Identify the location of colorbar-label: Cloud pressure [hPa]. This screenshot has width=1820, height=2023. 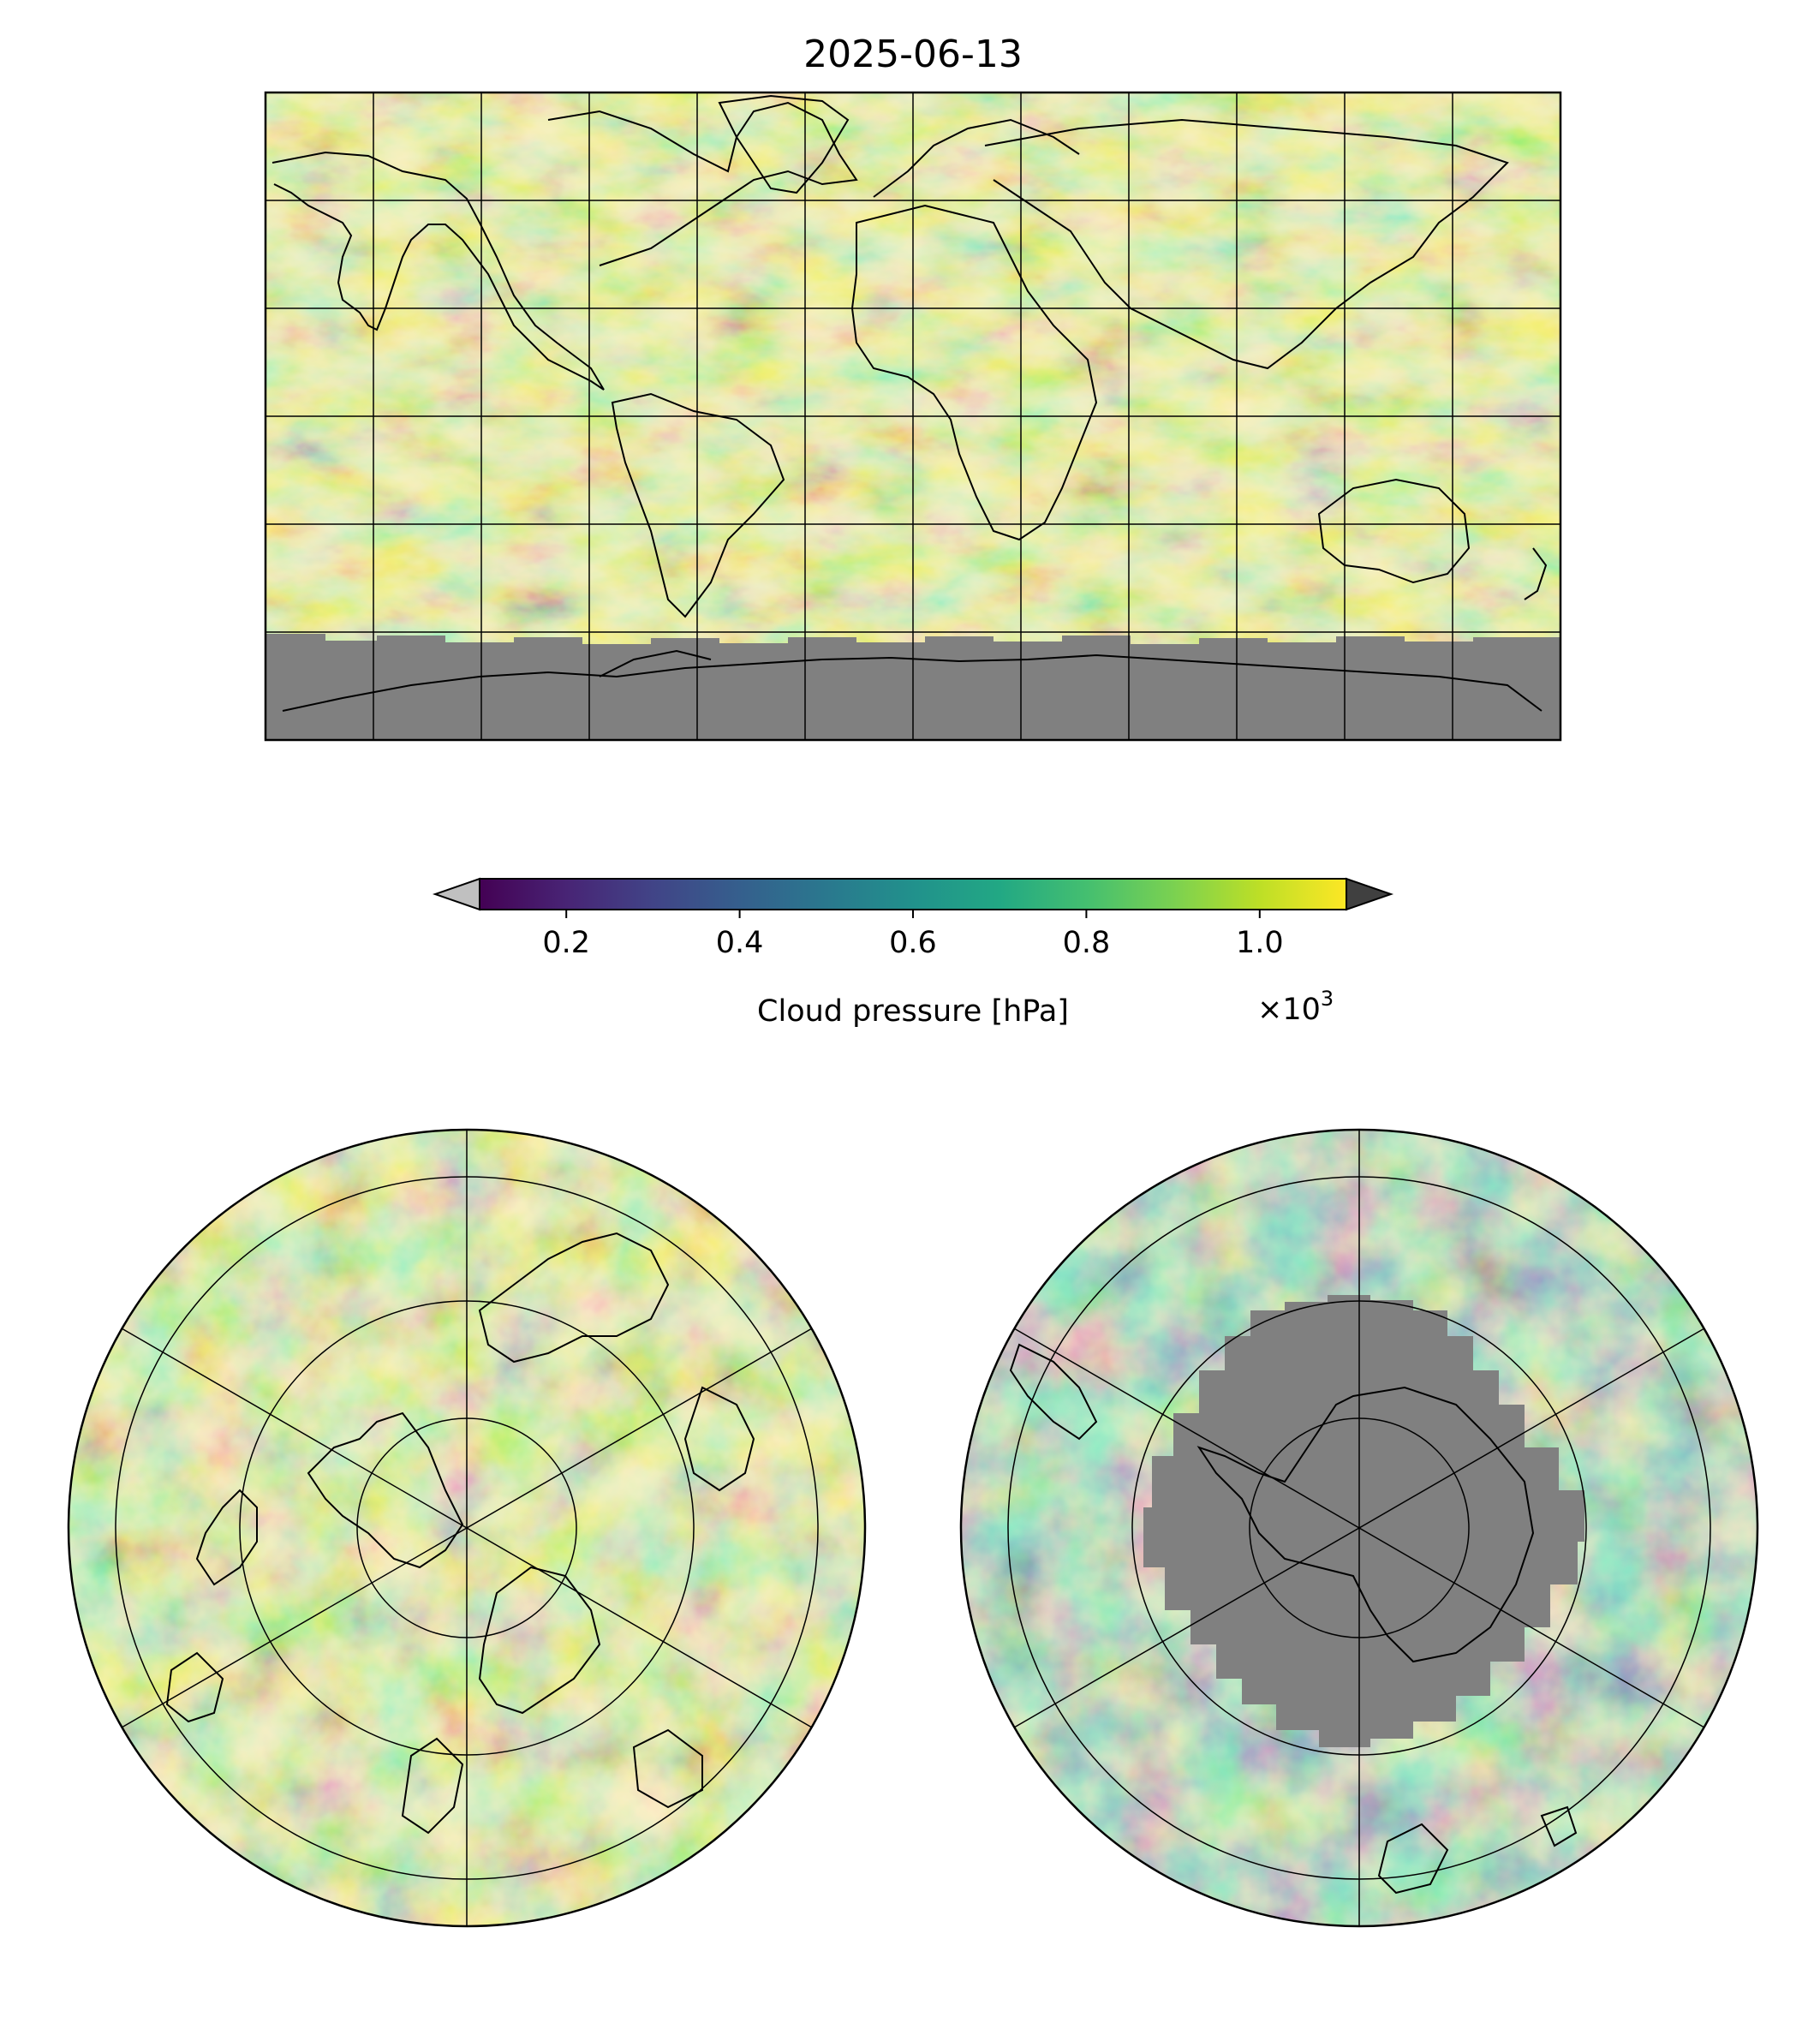
(913, 1011).